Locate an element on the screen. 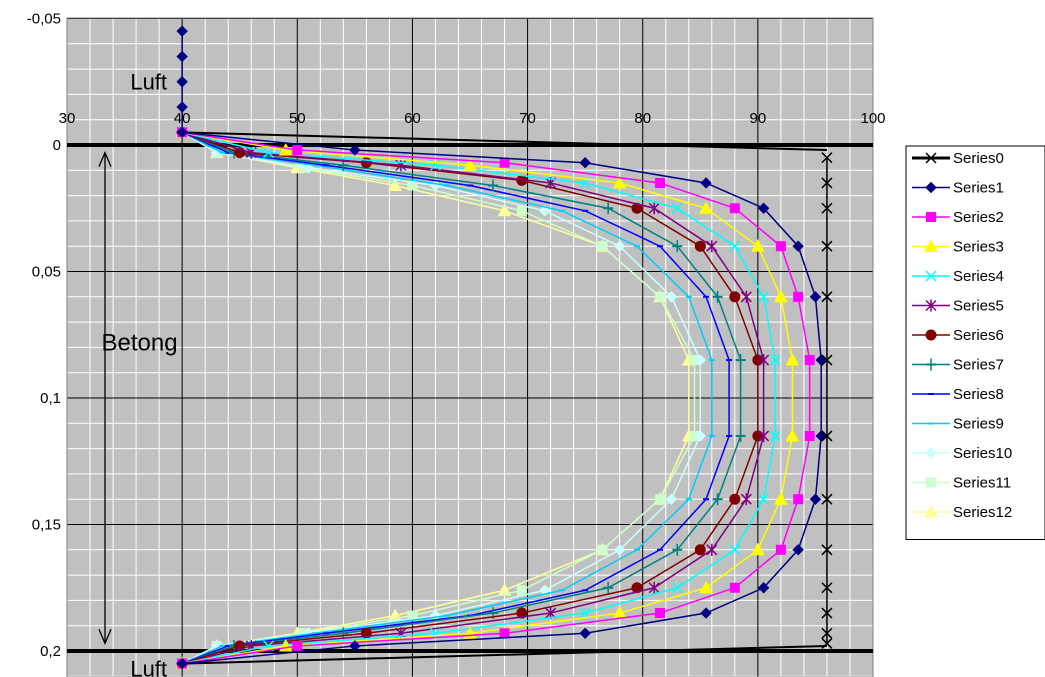  legend-item: Series2 is located at coordinates (958, 217).